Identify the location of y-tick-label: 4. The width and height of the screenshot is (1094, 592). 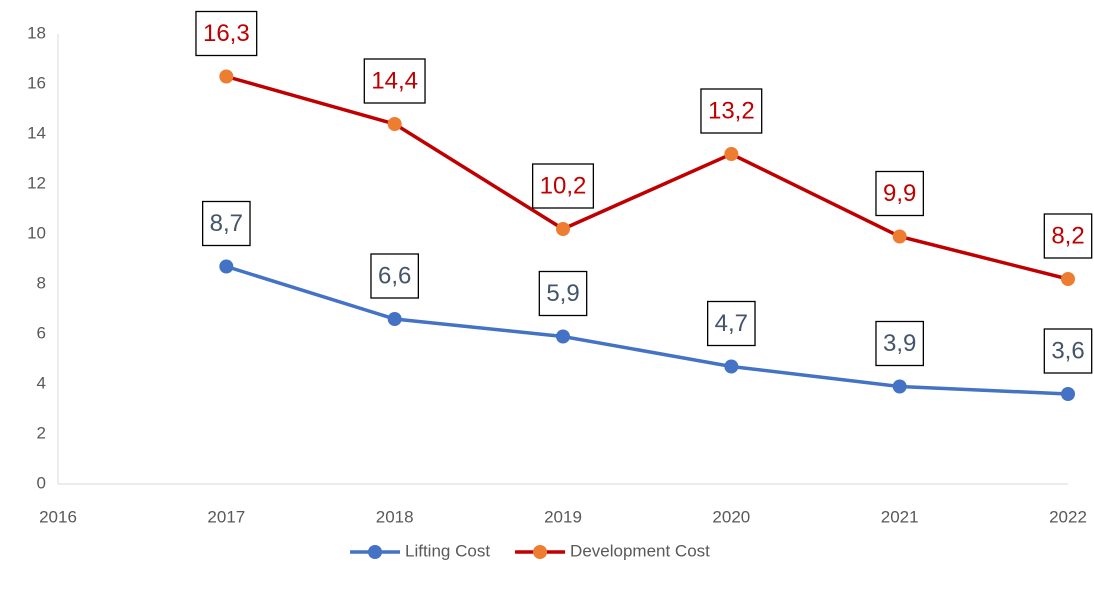
(41, 382).